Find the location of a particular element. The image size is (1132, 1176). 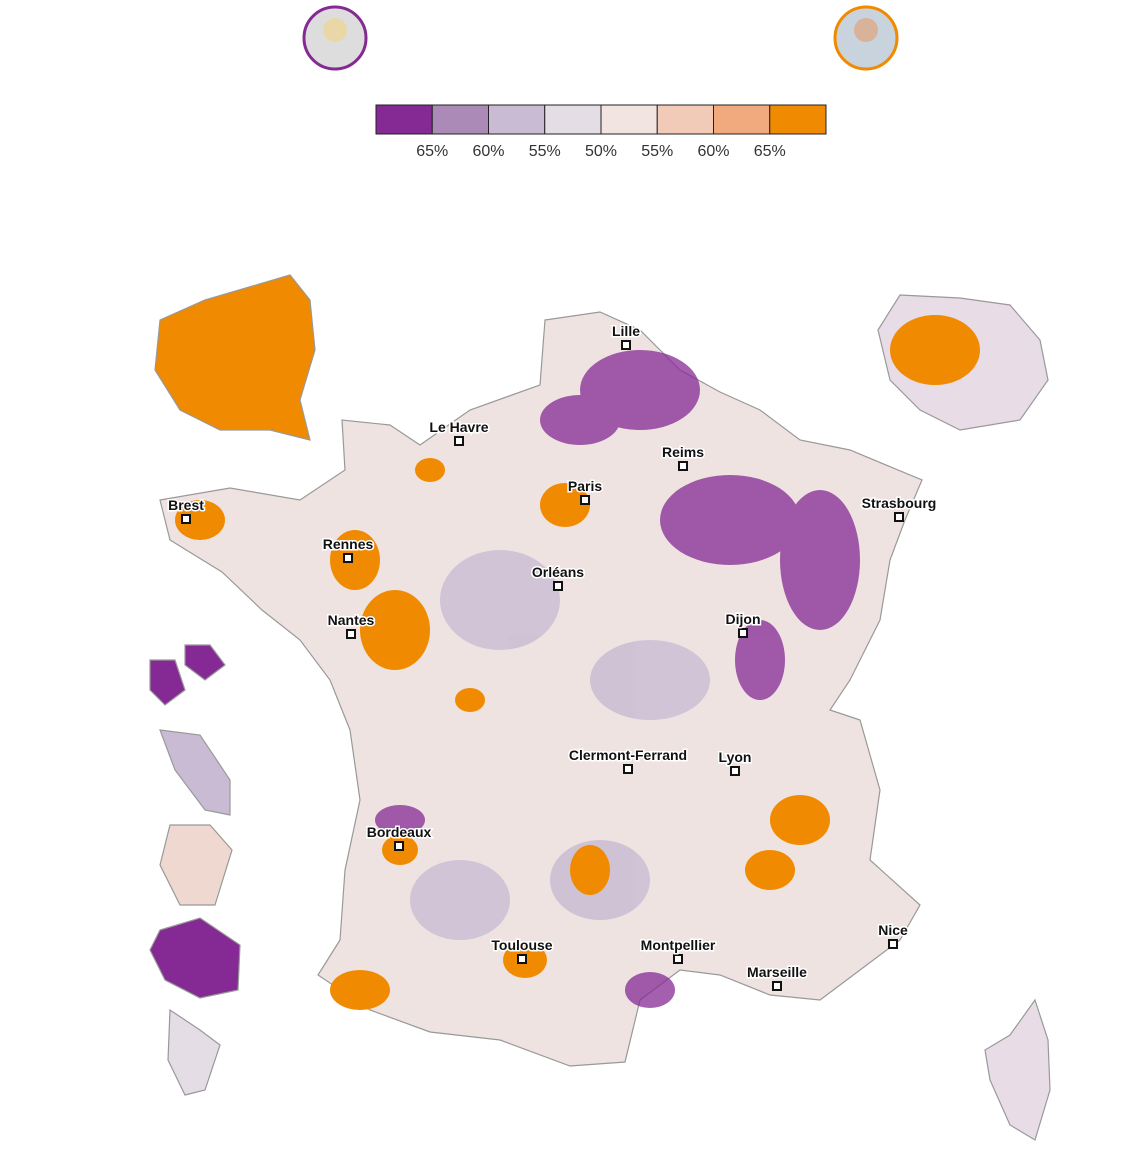

city-label: Bordeaux is located at coordinates (399, 832).